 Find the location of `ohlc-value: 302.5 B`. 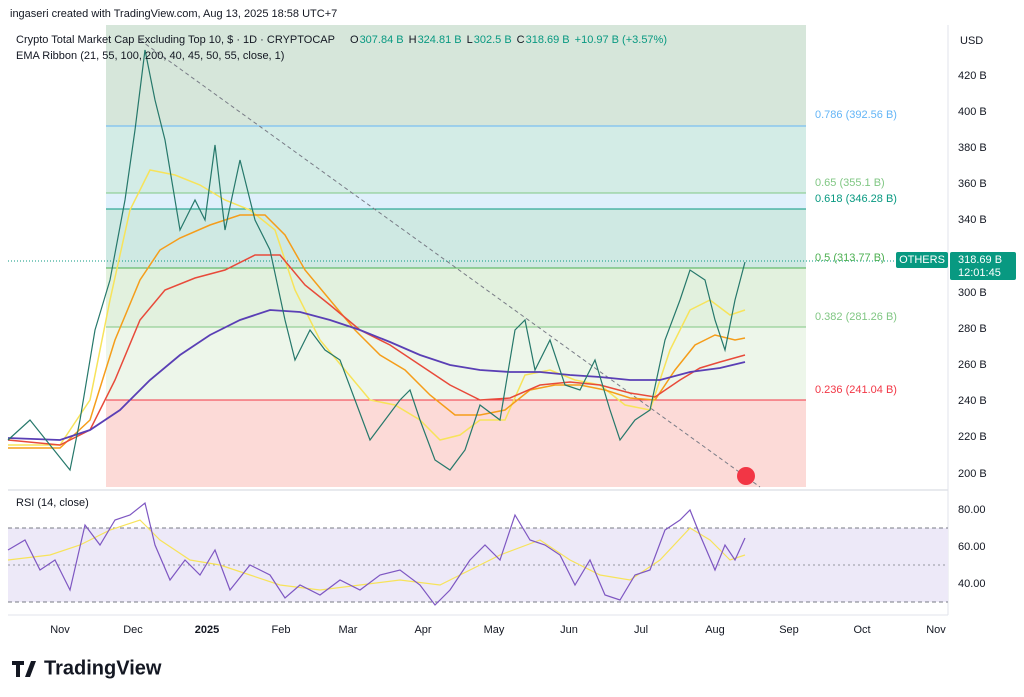

ohlc-value: 302.5 B is located at coordinates (493, 40).